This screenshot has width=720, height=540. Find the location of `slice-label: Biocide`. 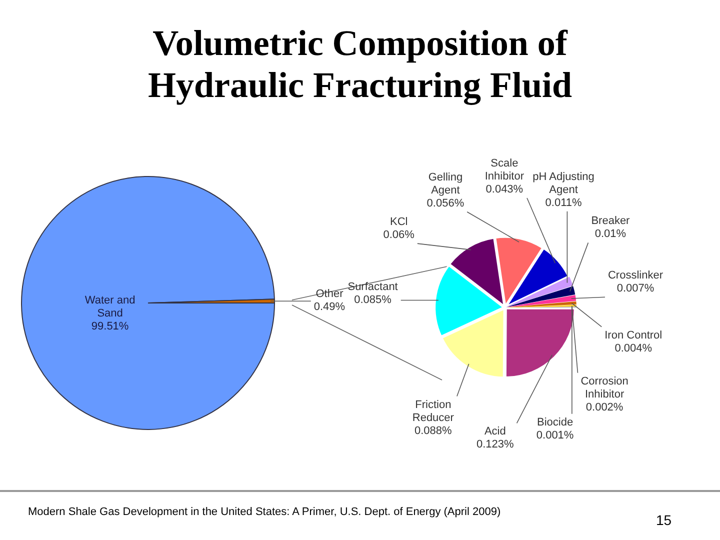

slice-label: Biocide is located at coordinates (555, 422).